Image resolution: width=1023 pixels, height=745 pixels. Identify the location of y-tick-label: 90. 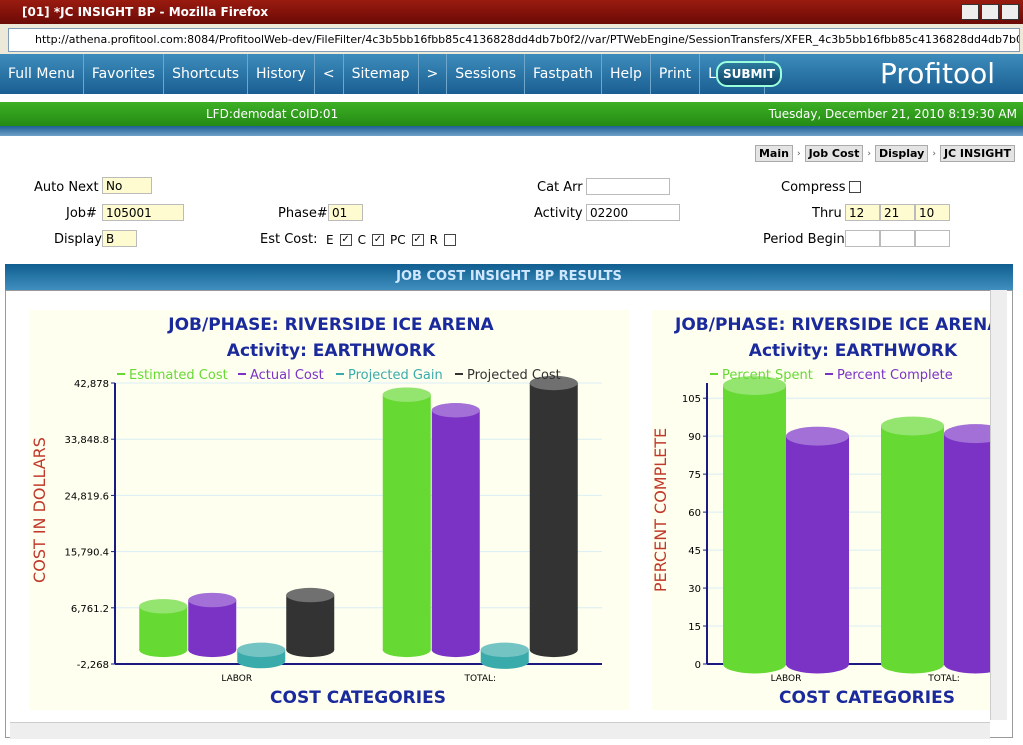
(694, 437).